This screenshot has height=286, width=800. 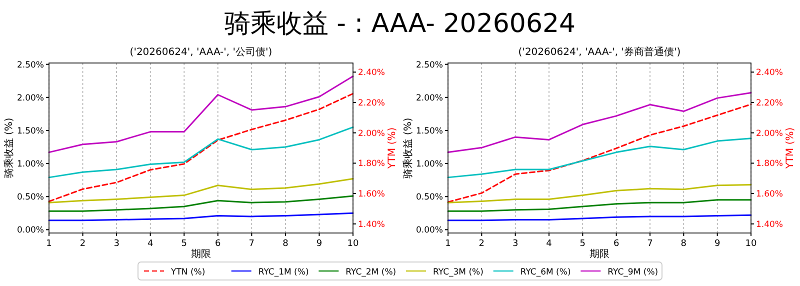 I want to click on legend-label: YTN (%), so click(x=188, y=273).